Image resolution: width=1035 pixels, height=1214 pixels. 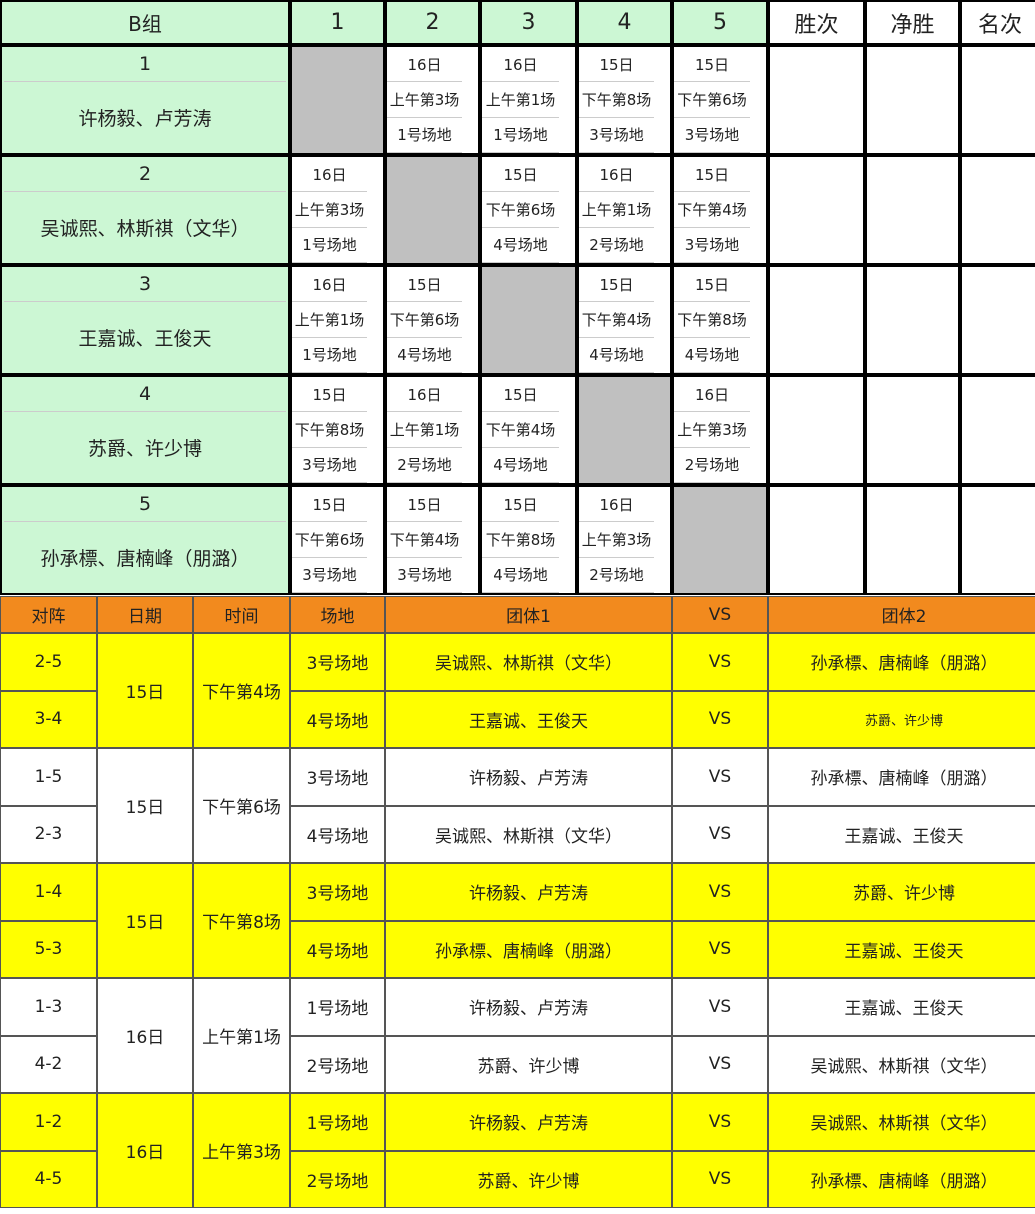 I want to click on column-header: 4, so click(x=624, y=22).